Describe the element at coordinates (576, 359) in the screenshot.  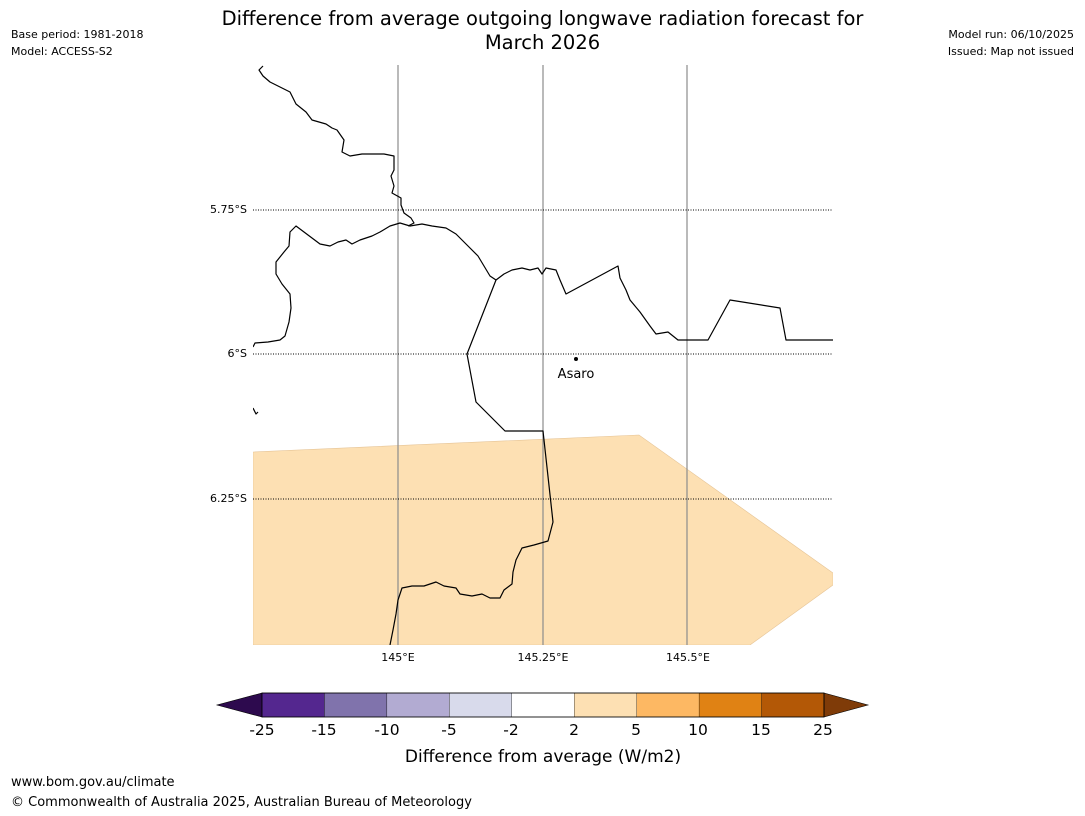
I see `asaro-point` at that location.